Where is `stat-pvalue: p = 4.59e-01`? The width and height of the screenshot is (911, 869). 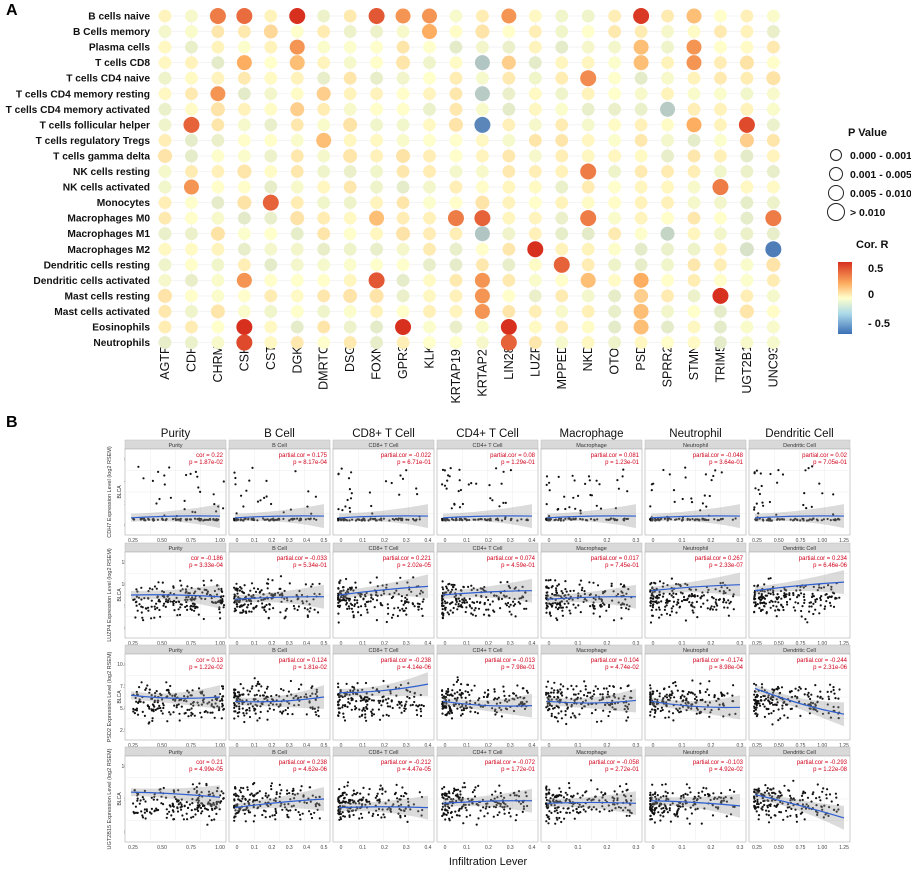
stat-pvalue: p = 4.59e-01 is located at coordinates (518, 566).